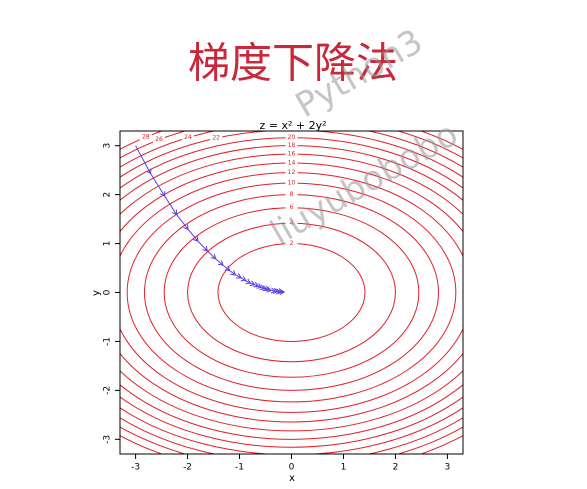 The height and width of the screenshot is (489, 587). Describe the element at coordinates (108, 292) in the screenshot. I see `y-tick-label: 0` at that location.